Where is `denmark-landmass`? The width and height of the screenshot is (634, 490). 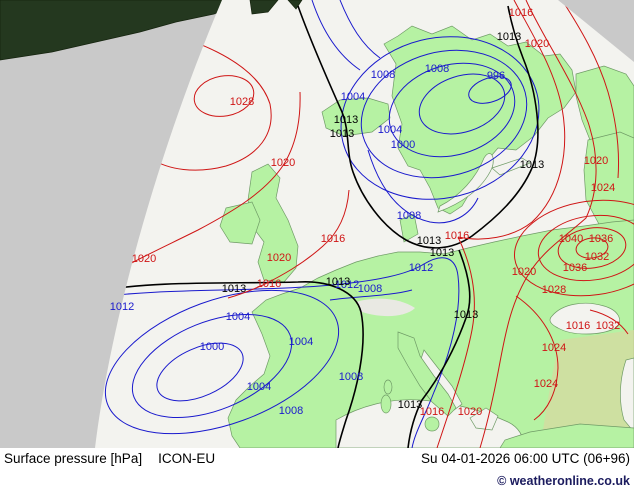 denmark-landmass is located at coordinates (409, 228).